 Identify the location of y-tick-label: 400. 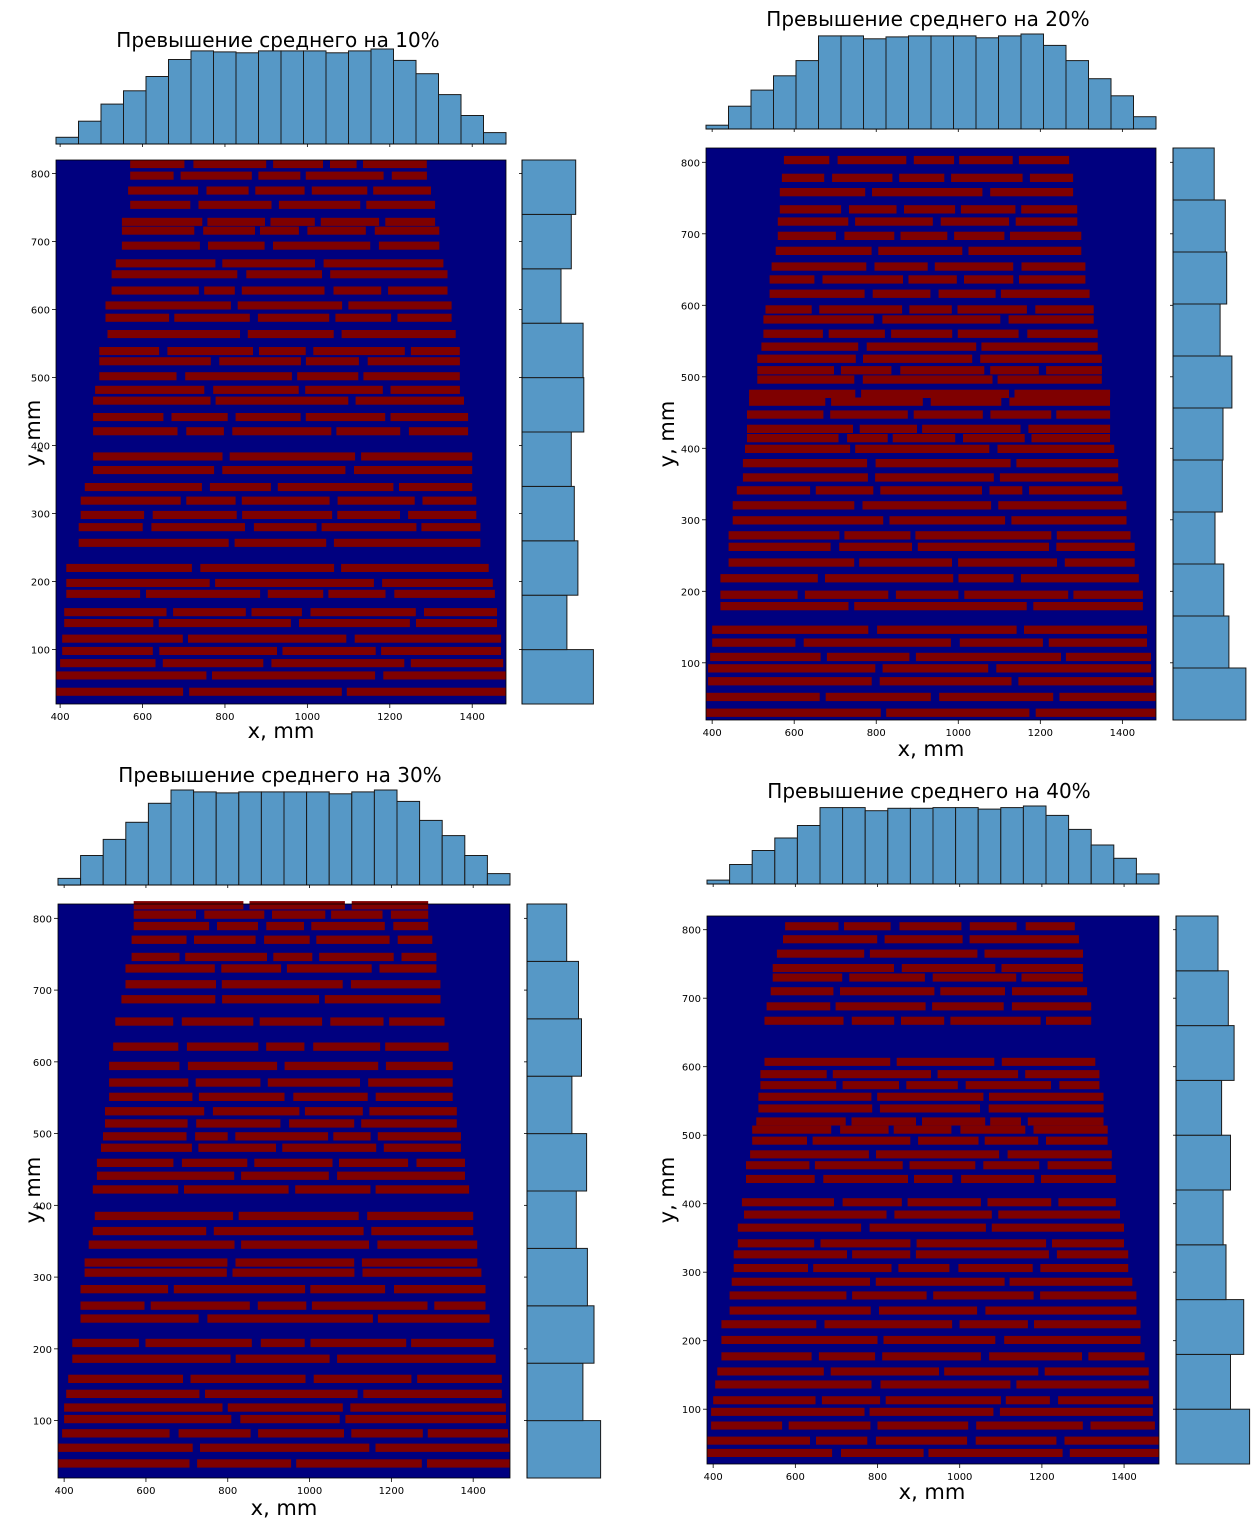
(42, 1206).